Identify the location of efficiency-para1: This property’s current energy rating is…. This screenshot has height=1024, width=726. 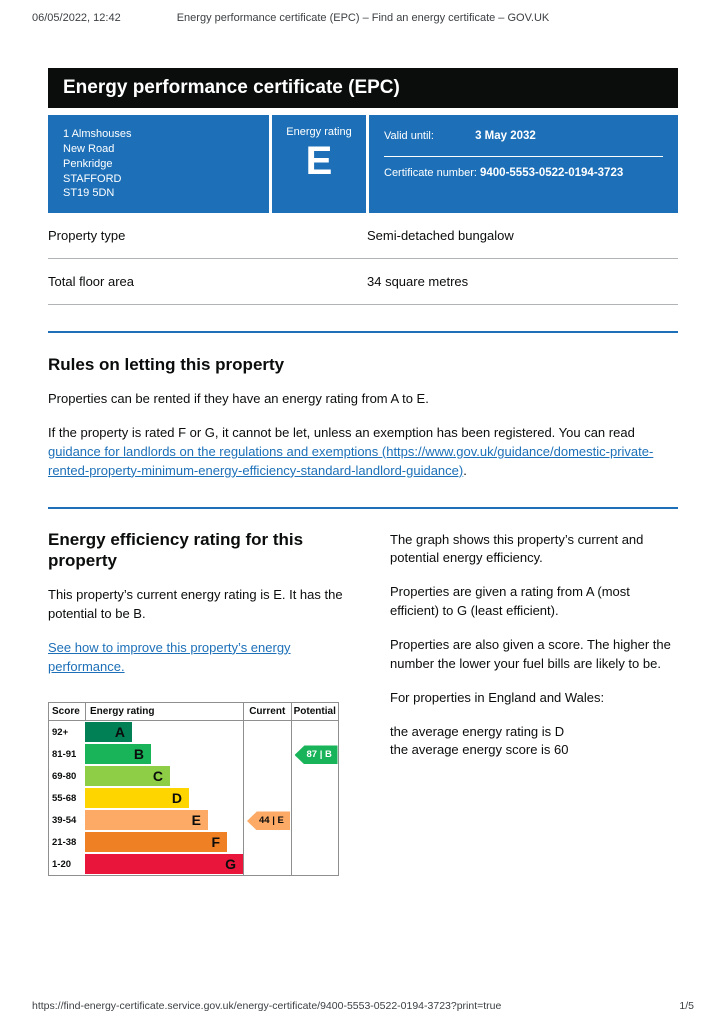
(195, 604).